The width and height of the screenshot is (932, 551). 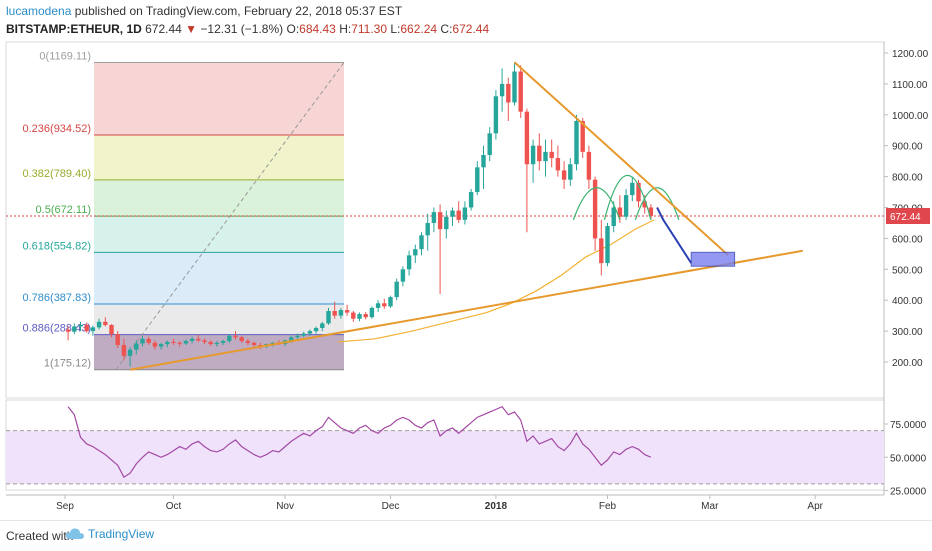 What do you see at coordinates (242, 29) in the screenshot?
I see `price-change: −12.31 (−1.8%)` at bounding box center [242, 29].